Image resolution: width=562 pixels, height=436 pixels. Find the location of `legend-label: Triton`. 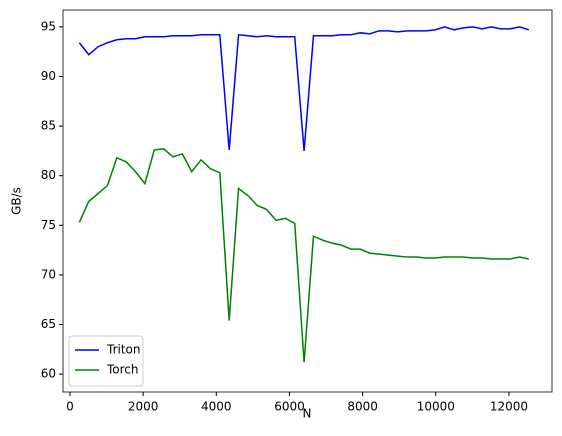

legend-label: Triton is located at coordinates (123, 350).